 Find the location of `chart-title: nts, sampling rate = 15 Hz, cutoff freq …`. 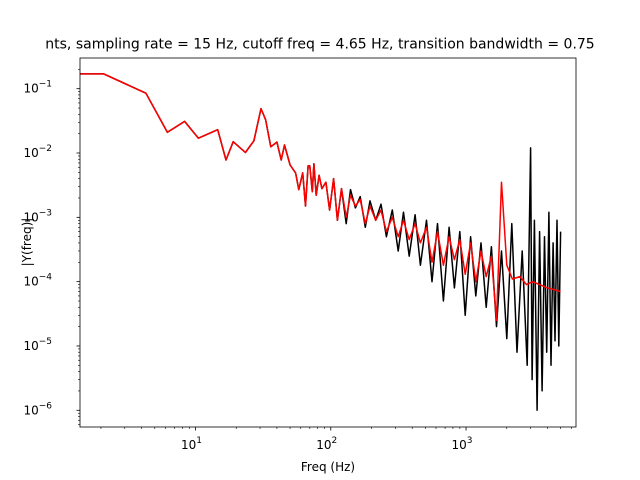

chart-title: nts, sampling rate = 15 Hz, cutoff freq … is located at coordinates (319, 45).